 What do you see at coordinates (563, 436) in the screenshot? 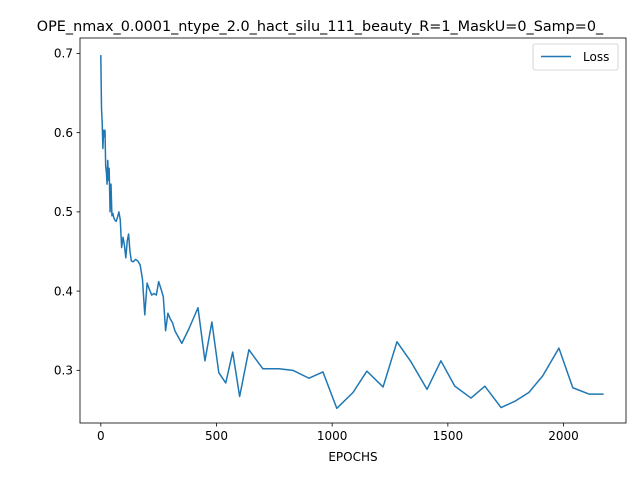
I see `x-tick-label: 2000` at bounding box center [563, 436].